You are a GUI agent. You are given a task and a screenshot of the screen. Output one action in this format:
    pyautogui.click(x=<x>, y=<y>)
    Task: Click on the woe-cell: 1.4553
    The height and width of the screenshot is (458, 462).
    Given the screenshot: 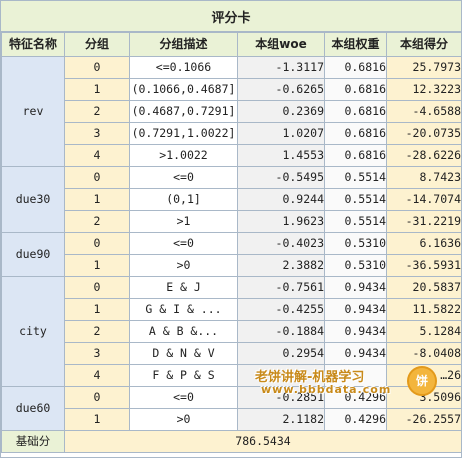 What is the action you would take?
    pyautogui.click(x=281, y=155)
    